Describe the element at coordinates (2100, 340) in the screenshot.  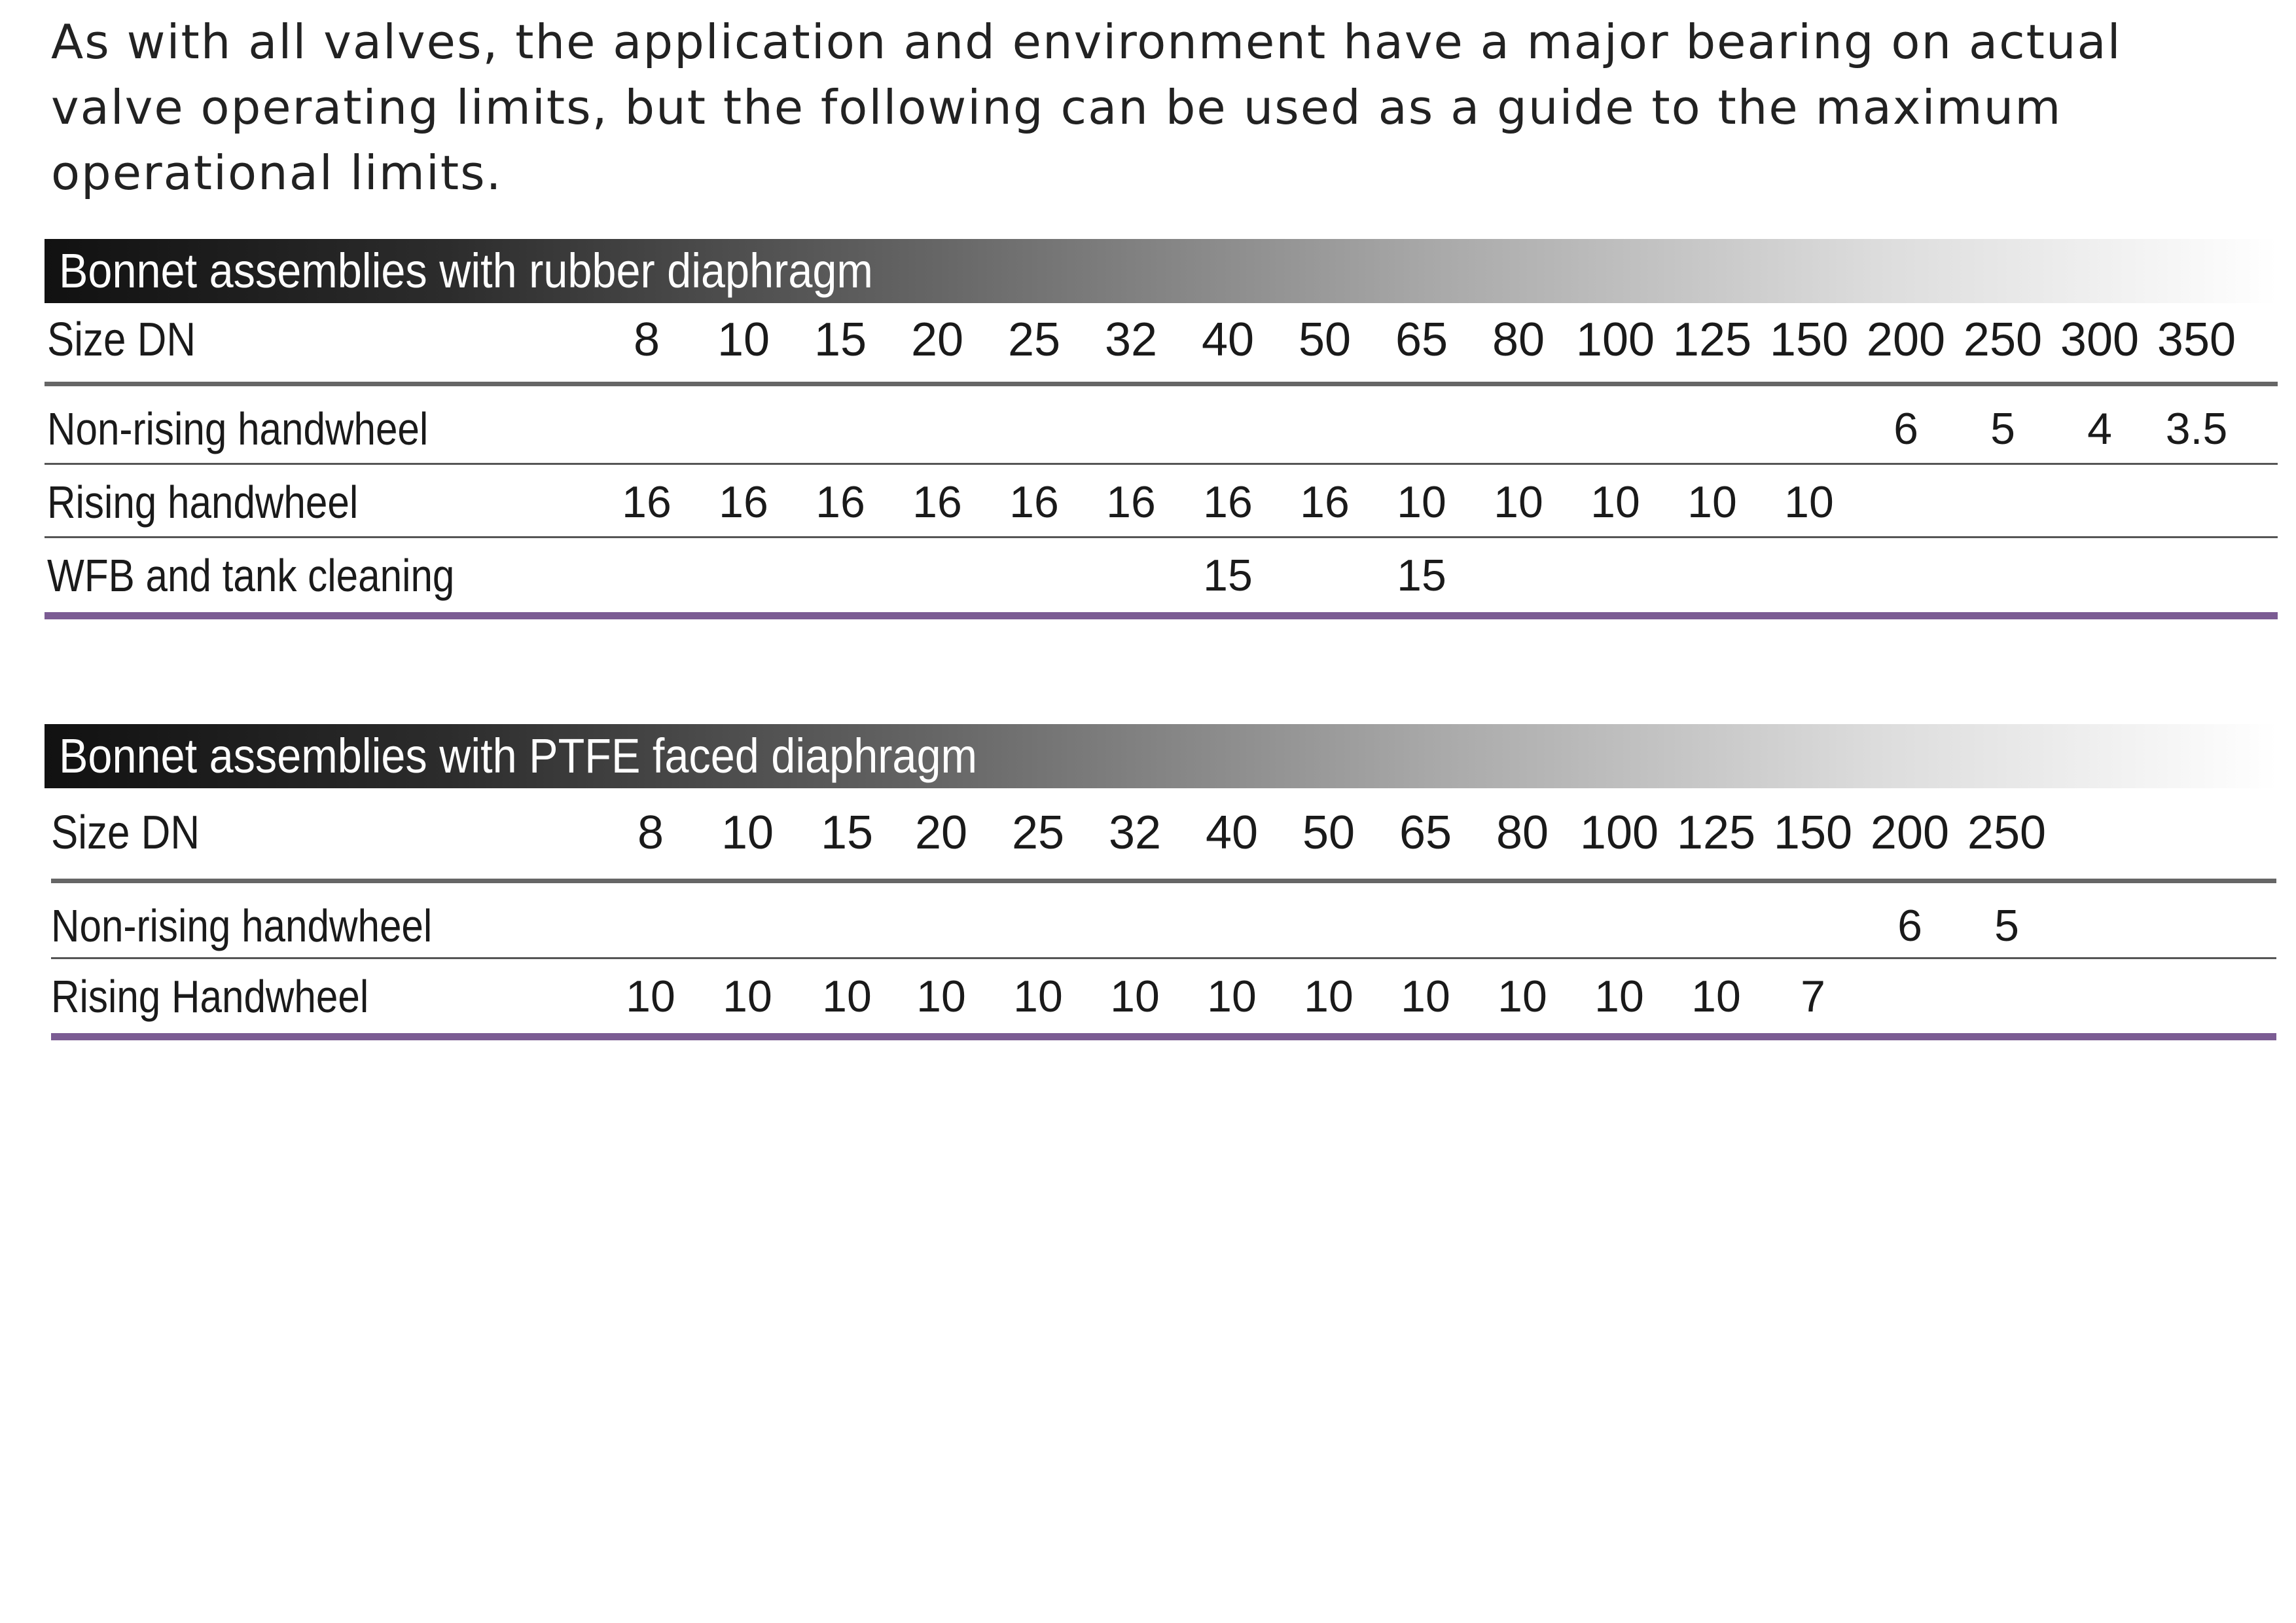
I see `size-cell: 300` at that location.